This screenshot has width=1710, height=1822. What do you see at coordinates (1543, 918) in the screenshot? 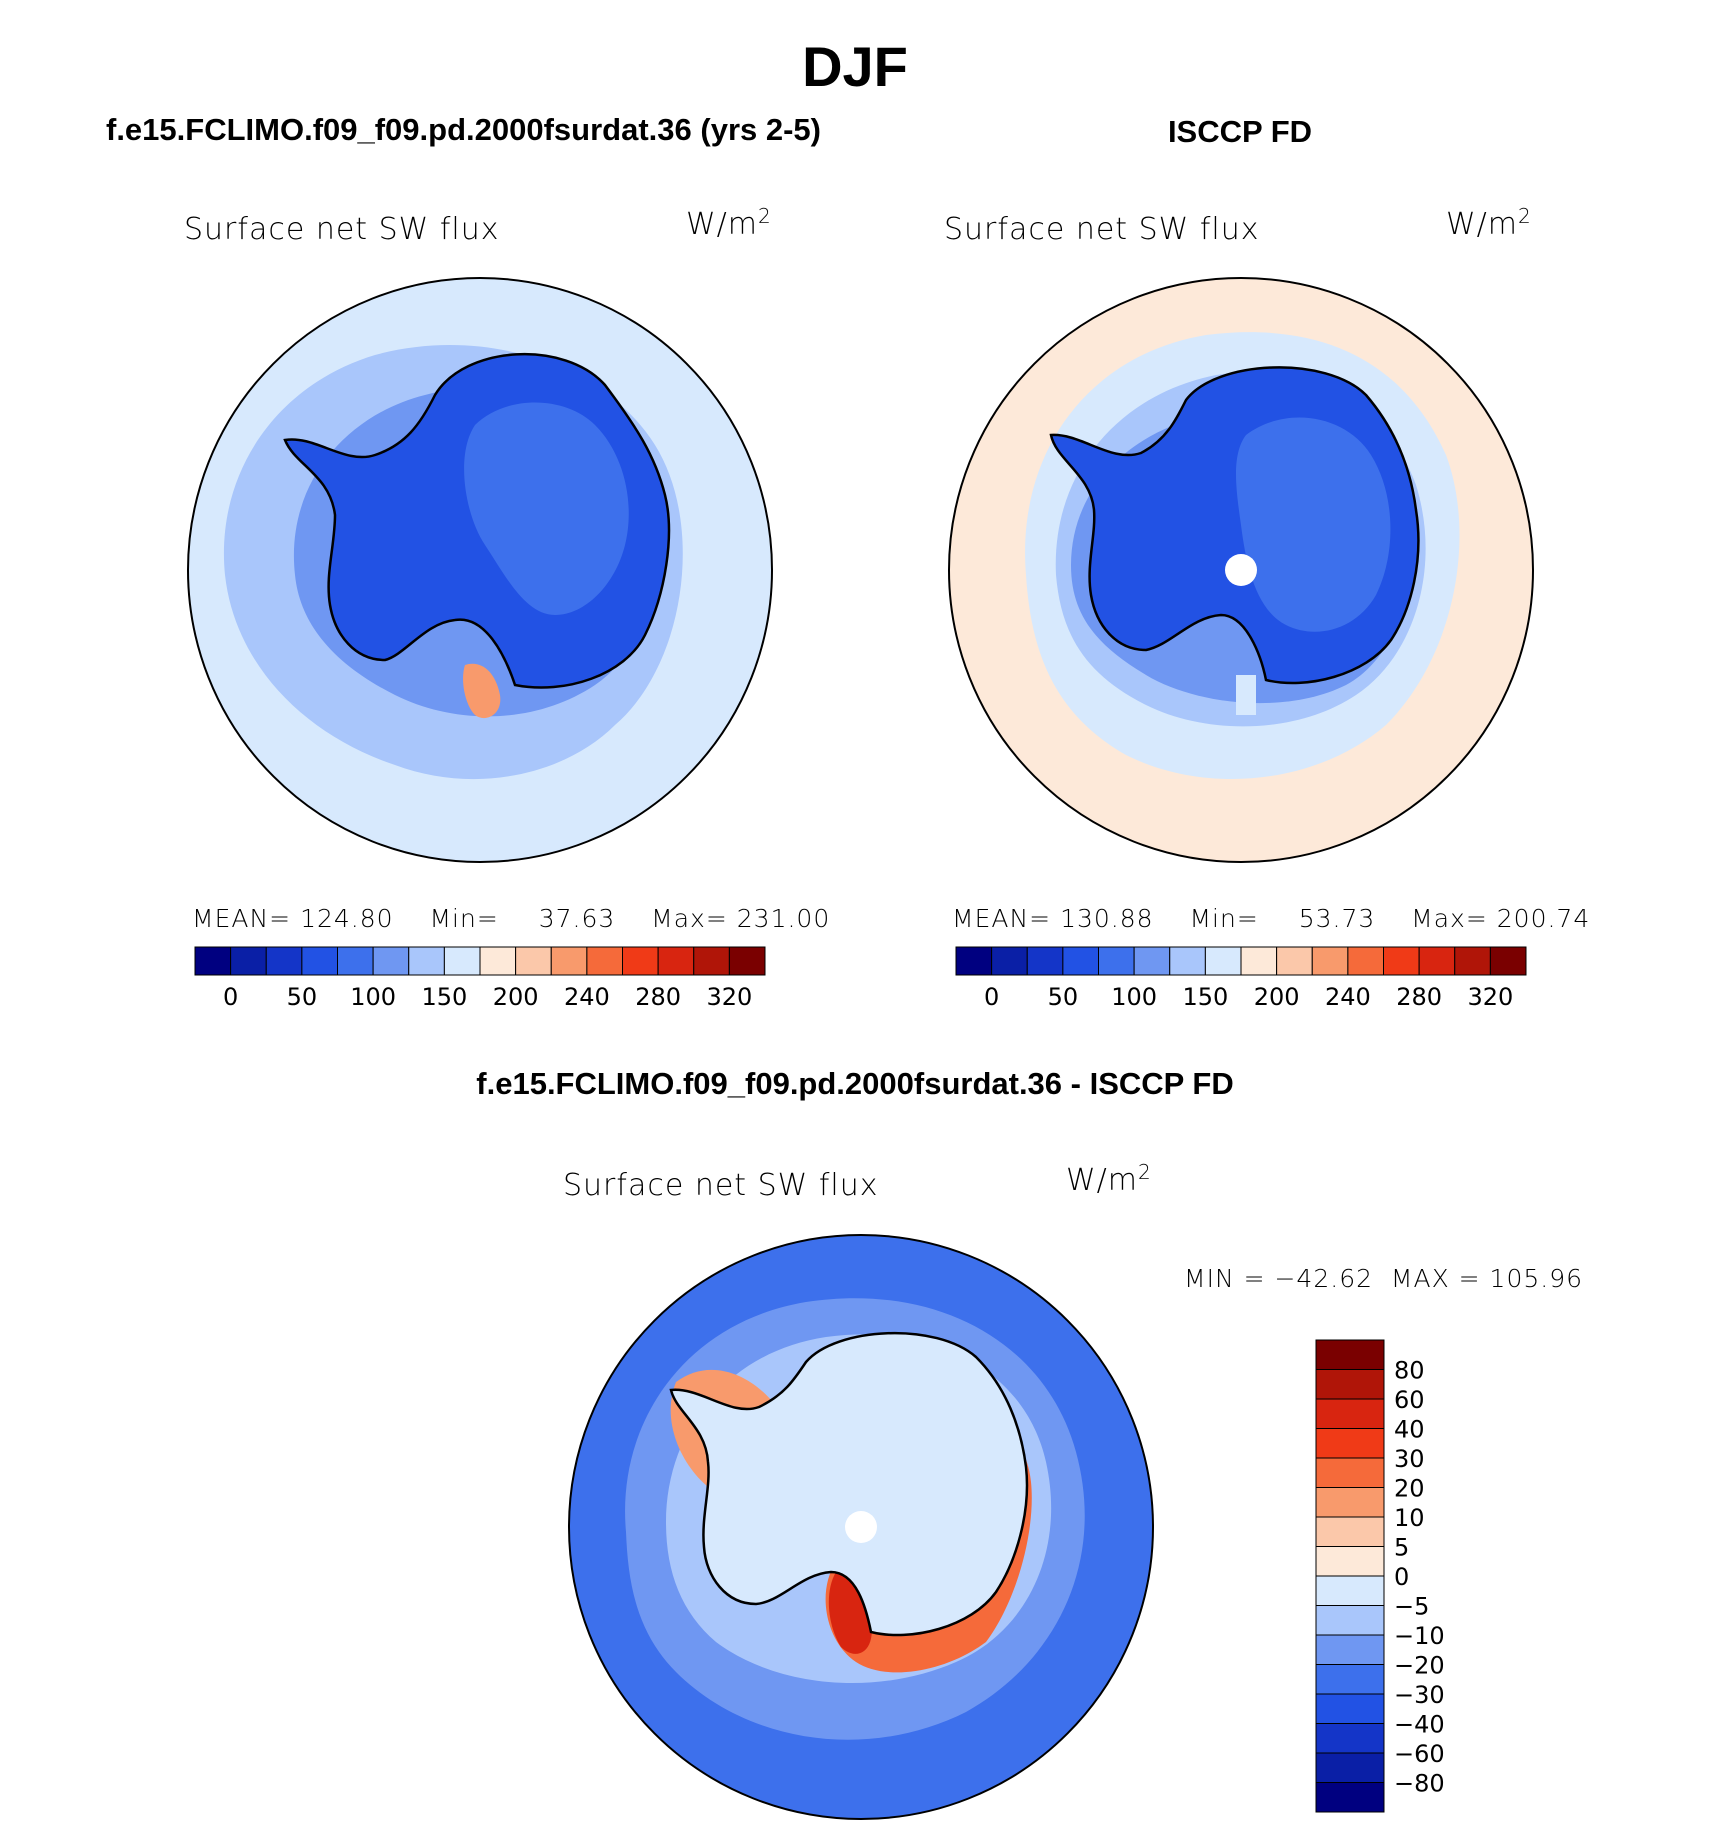
I see `obs-max-value: 200.74` at bounding box center [1543, 918].